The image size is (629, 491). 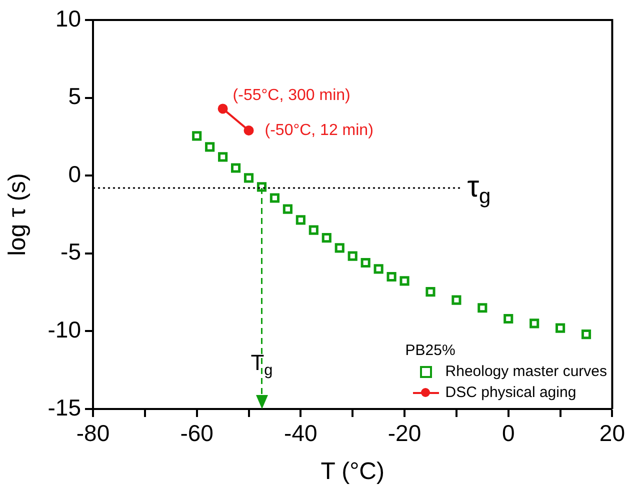 I want to click on legend-label: DSC physical aging, so click(x=510, y=392).